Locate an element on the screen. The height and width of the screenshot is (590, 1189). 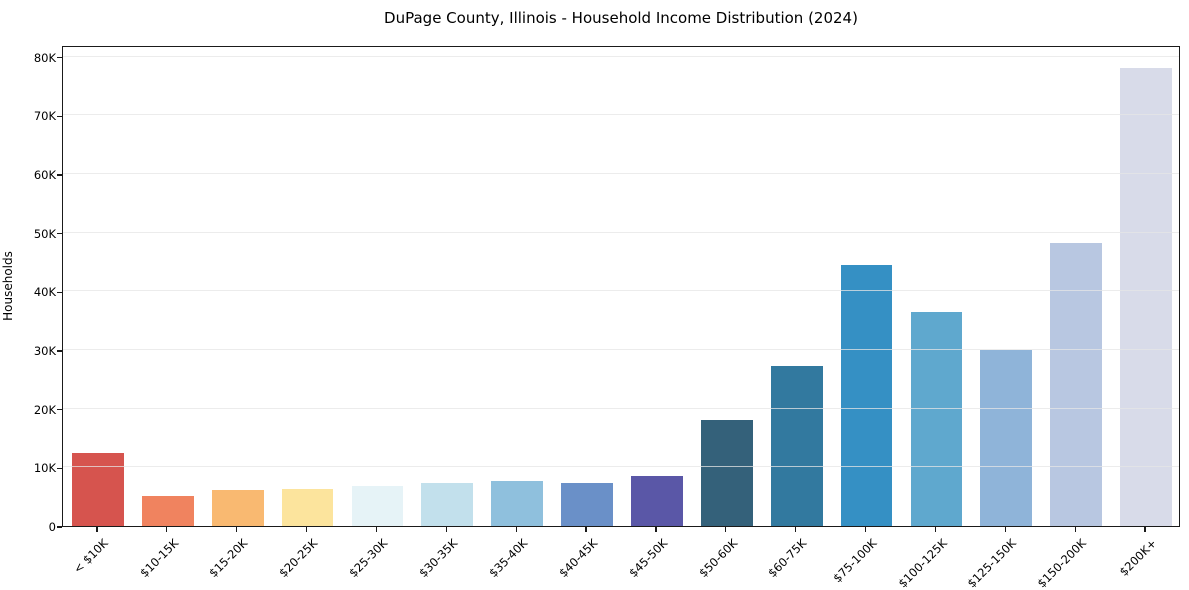
y-tick-mark-50K is located at coordinates (59, 234).